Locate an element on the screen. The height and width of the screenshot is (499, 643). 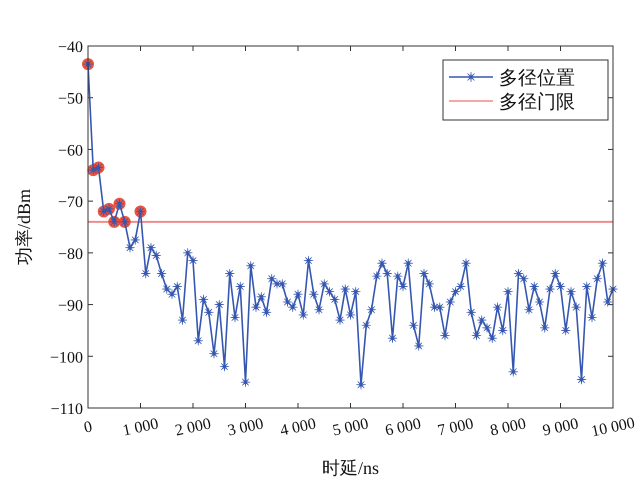
x-tick-label: 1 000 is located at coordinates (140, 427).